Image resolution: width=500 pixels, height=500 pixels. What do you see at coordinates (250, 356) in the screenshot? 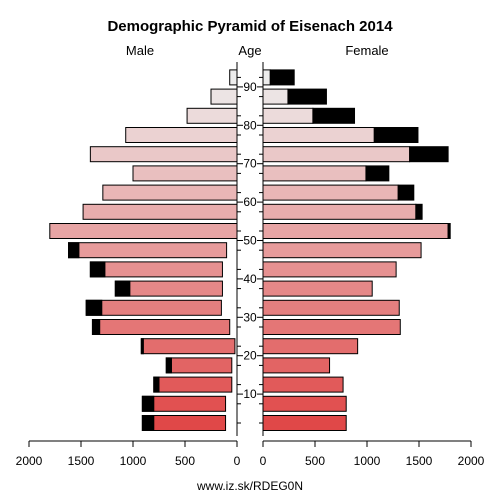
I see `age-tick-label: 20` at bounding box center [250, 356].